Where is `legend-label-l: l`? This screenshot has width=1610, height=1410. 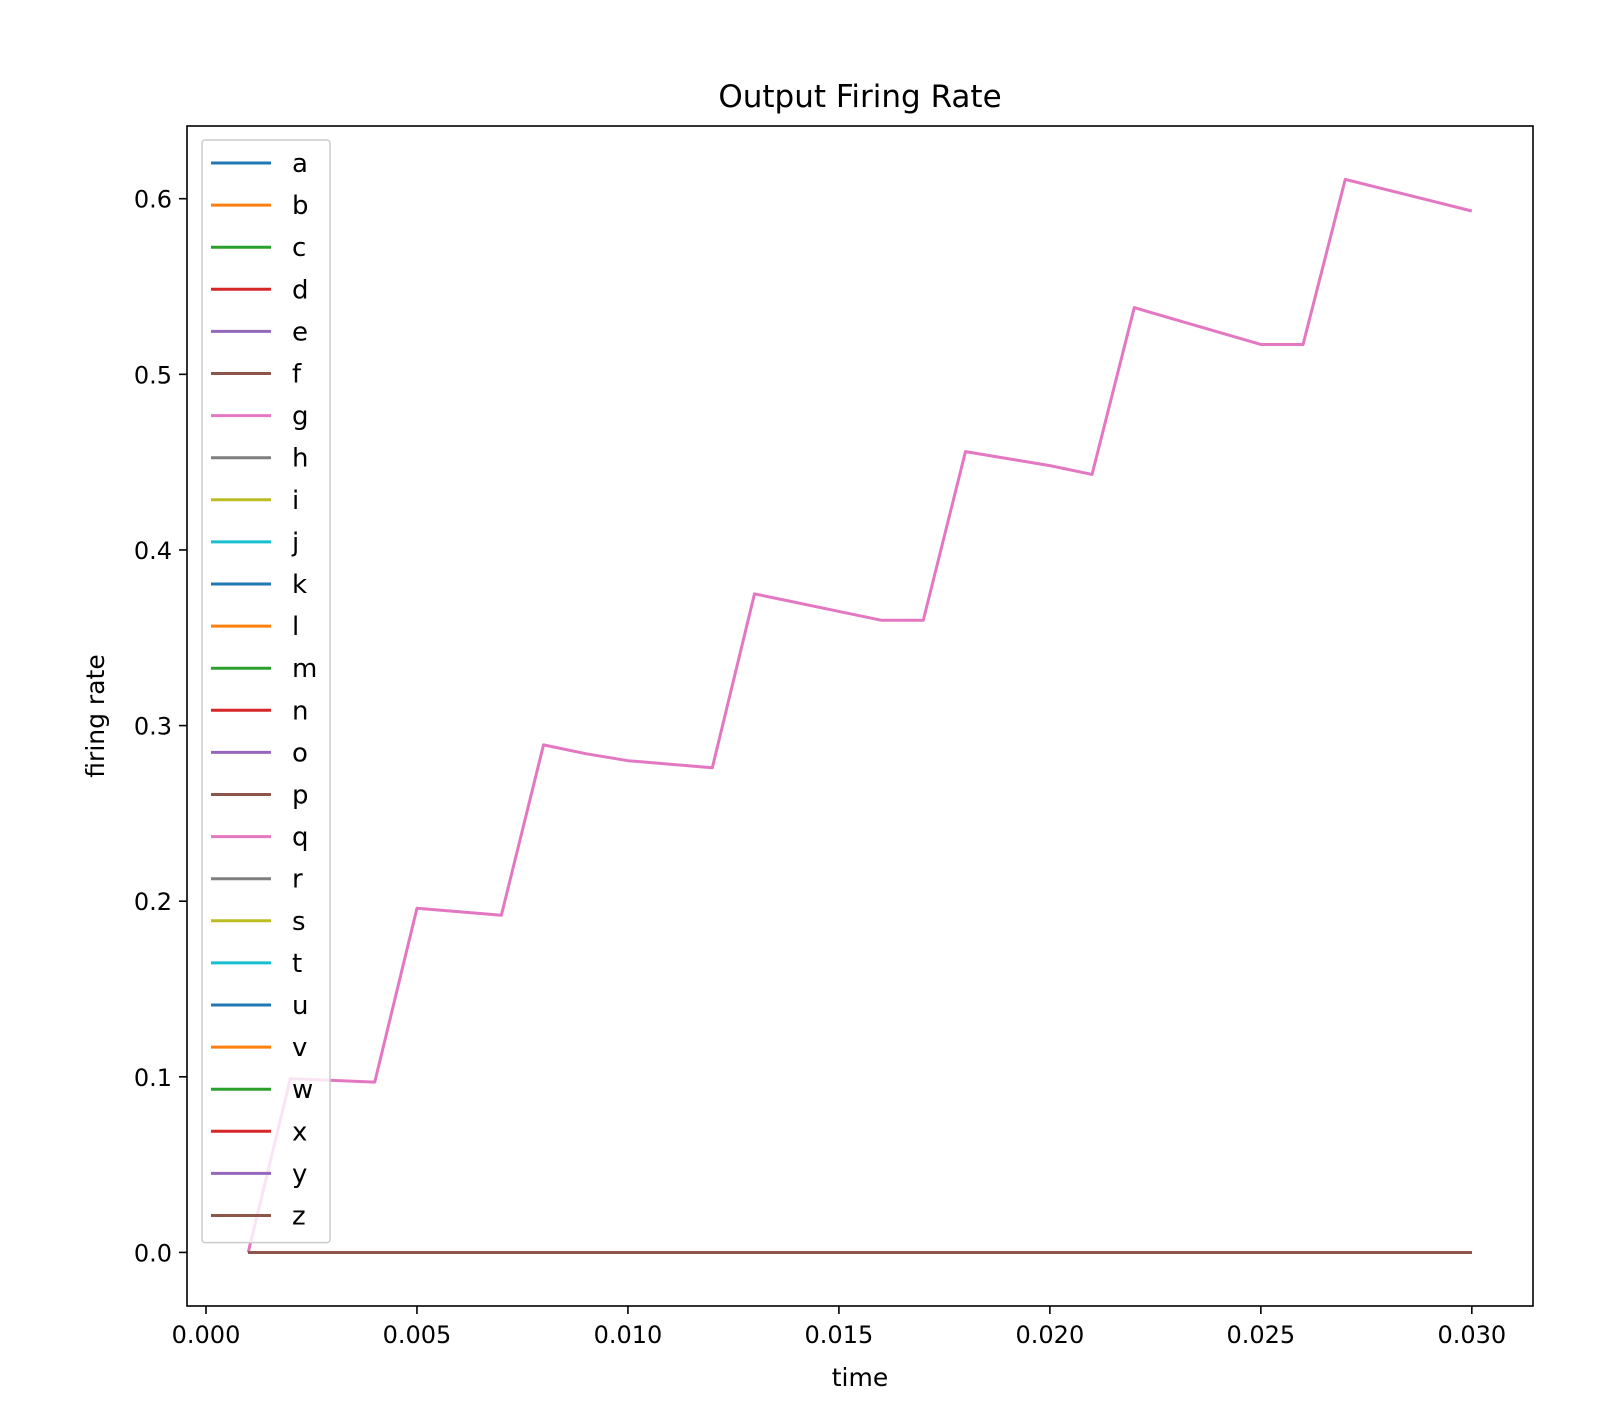 legend-label-l: l is located at coordinates (295, 627).